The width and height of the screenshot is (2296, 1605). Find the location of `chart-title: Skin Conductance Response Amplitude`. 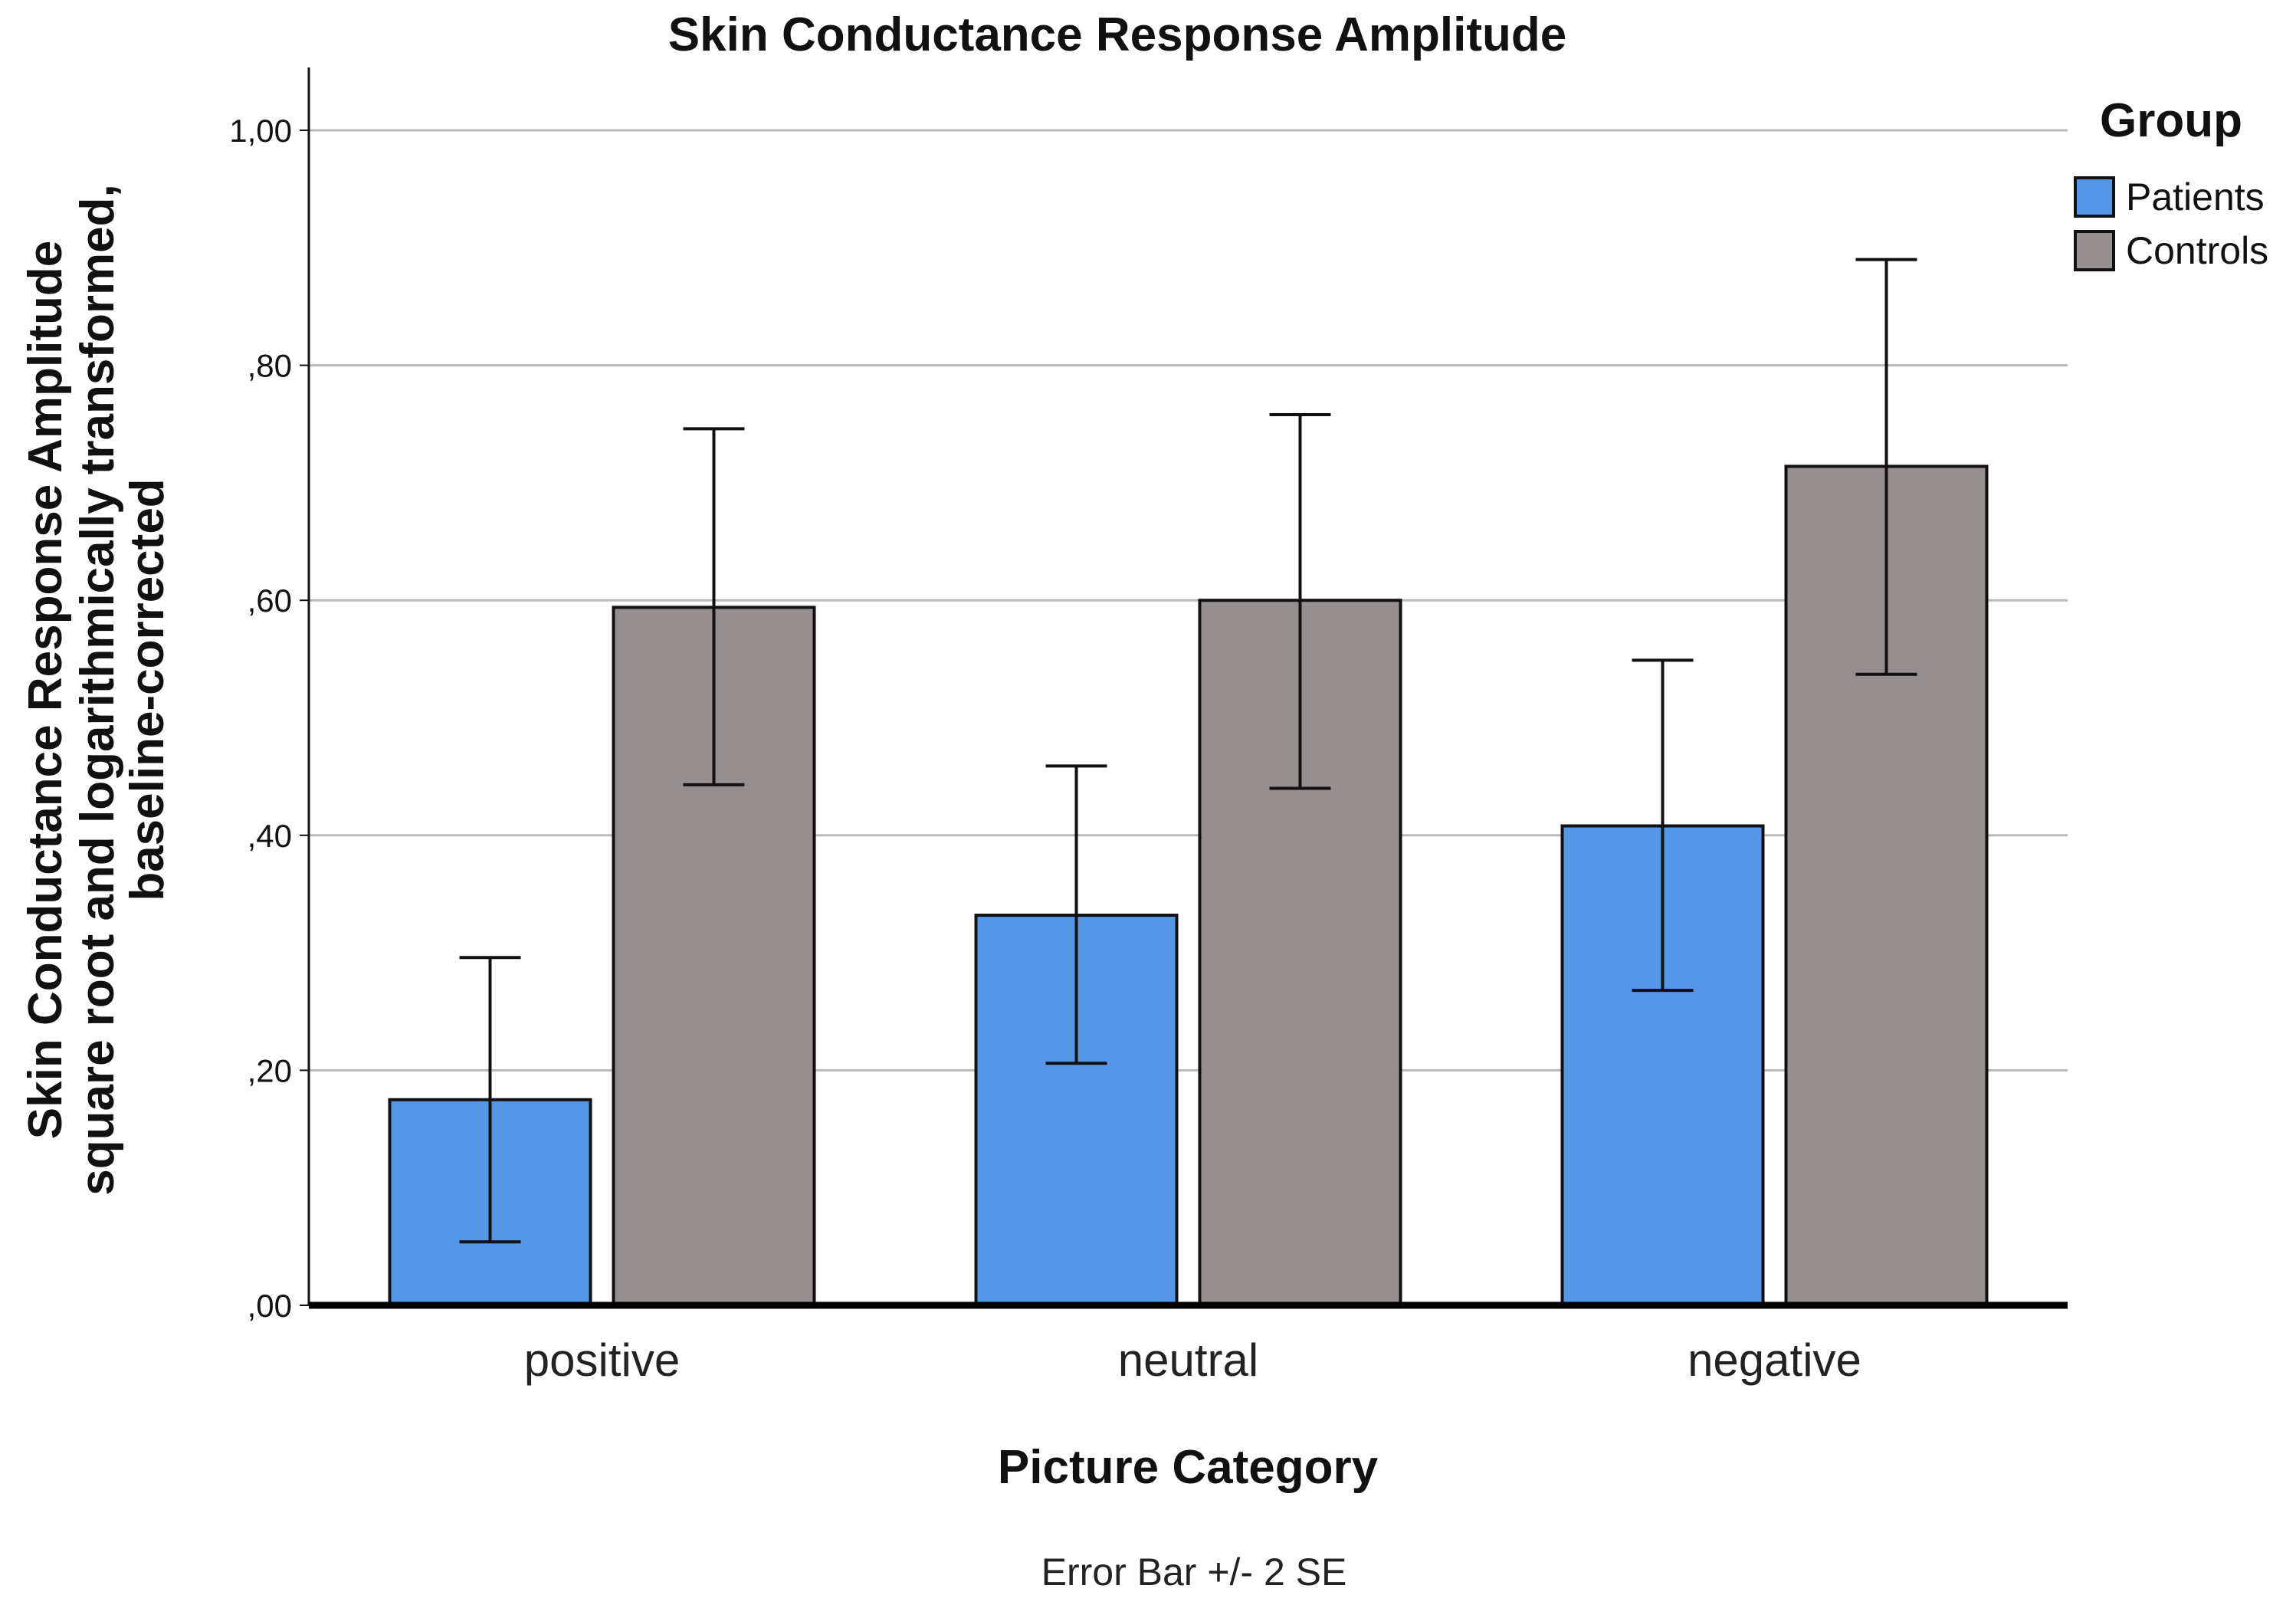

chart-title: Skin Conductance Response Amplitude is located at coordinates (1117, 34).